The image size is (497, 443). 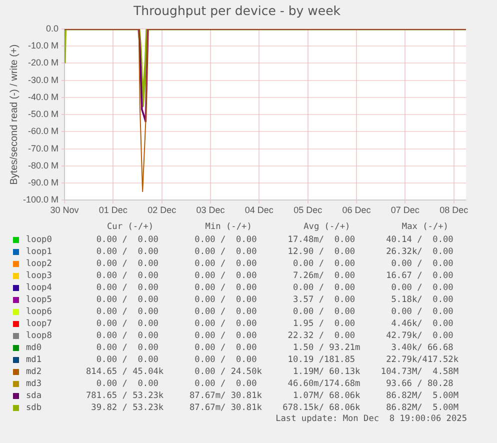 I want to click on legend-label: sda, so click(x=34, y=396).